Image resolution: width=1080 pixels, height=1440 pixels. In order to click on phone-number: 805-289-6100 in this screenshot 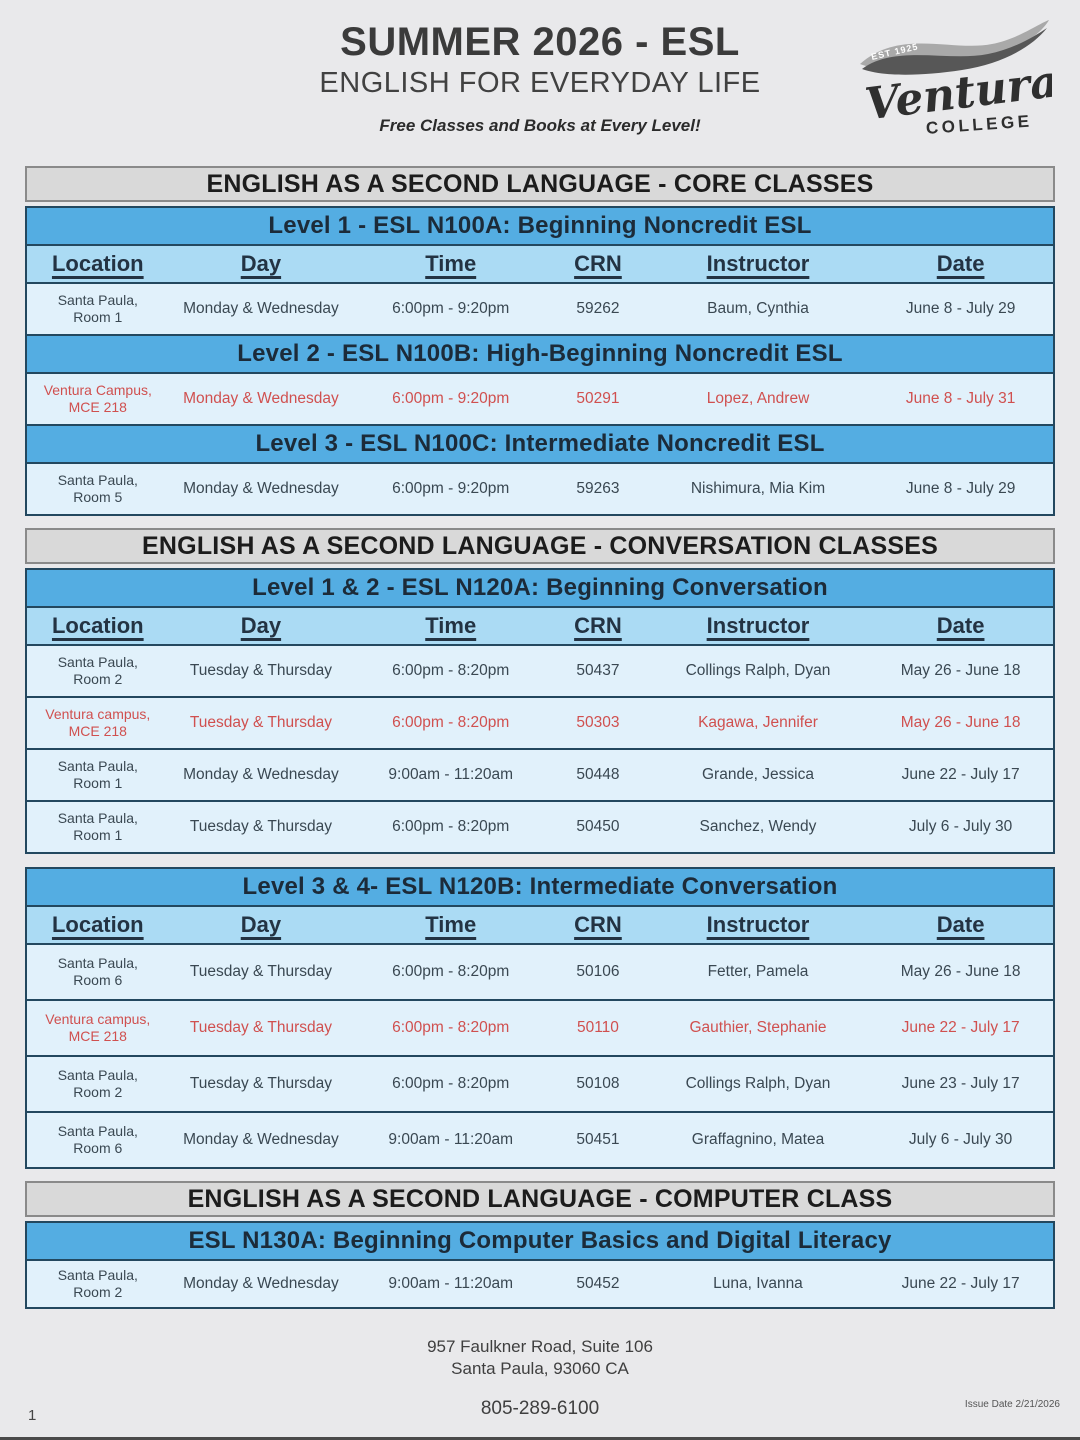, I will do `click(540, 1408)`.